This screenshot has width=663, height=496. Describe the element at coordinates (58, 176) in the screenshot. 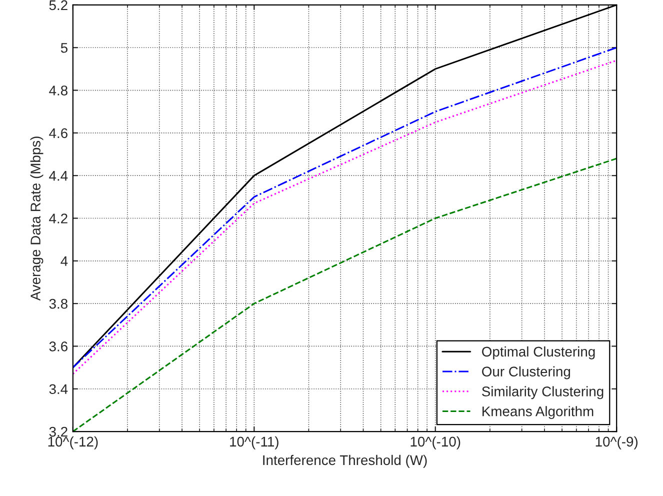

I see `y-tick-label: 4.4` at that location.